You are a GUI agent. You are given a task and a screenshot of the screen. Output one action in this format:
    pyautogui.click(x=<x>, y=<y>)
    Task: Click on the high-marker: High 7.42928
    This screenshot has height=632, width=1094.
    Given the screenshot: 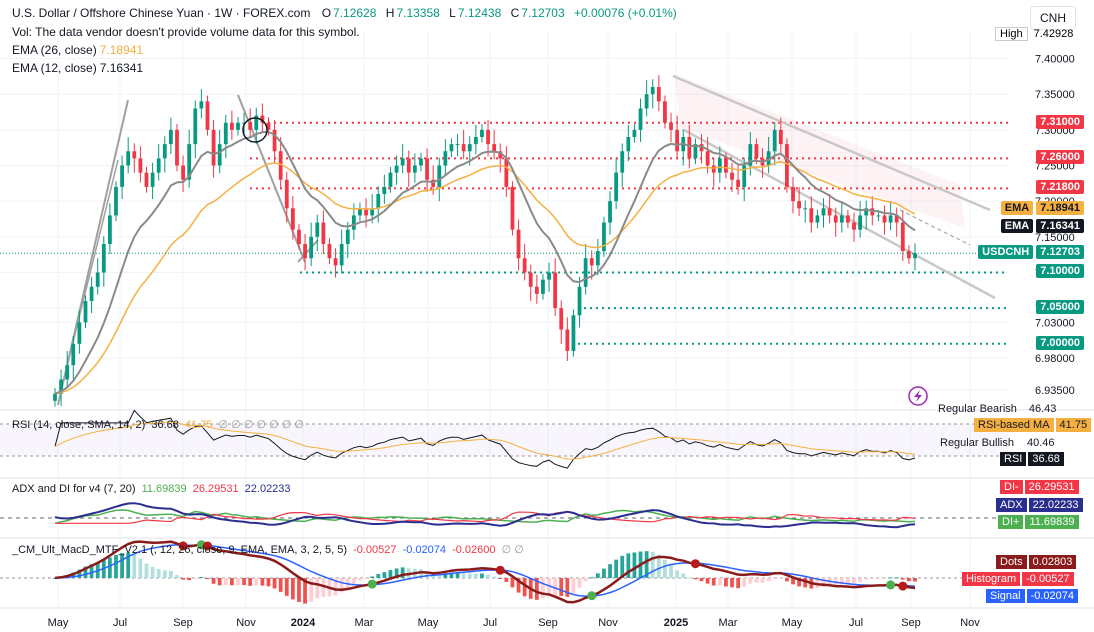 What is the action you would take?
    pyautogui.click(x=1034, y=34)
    